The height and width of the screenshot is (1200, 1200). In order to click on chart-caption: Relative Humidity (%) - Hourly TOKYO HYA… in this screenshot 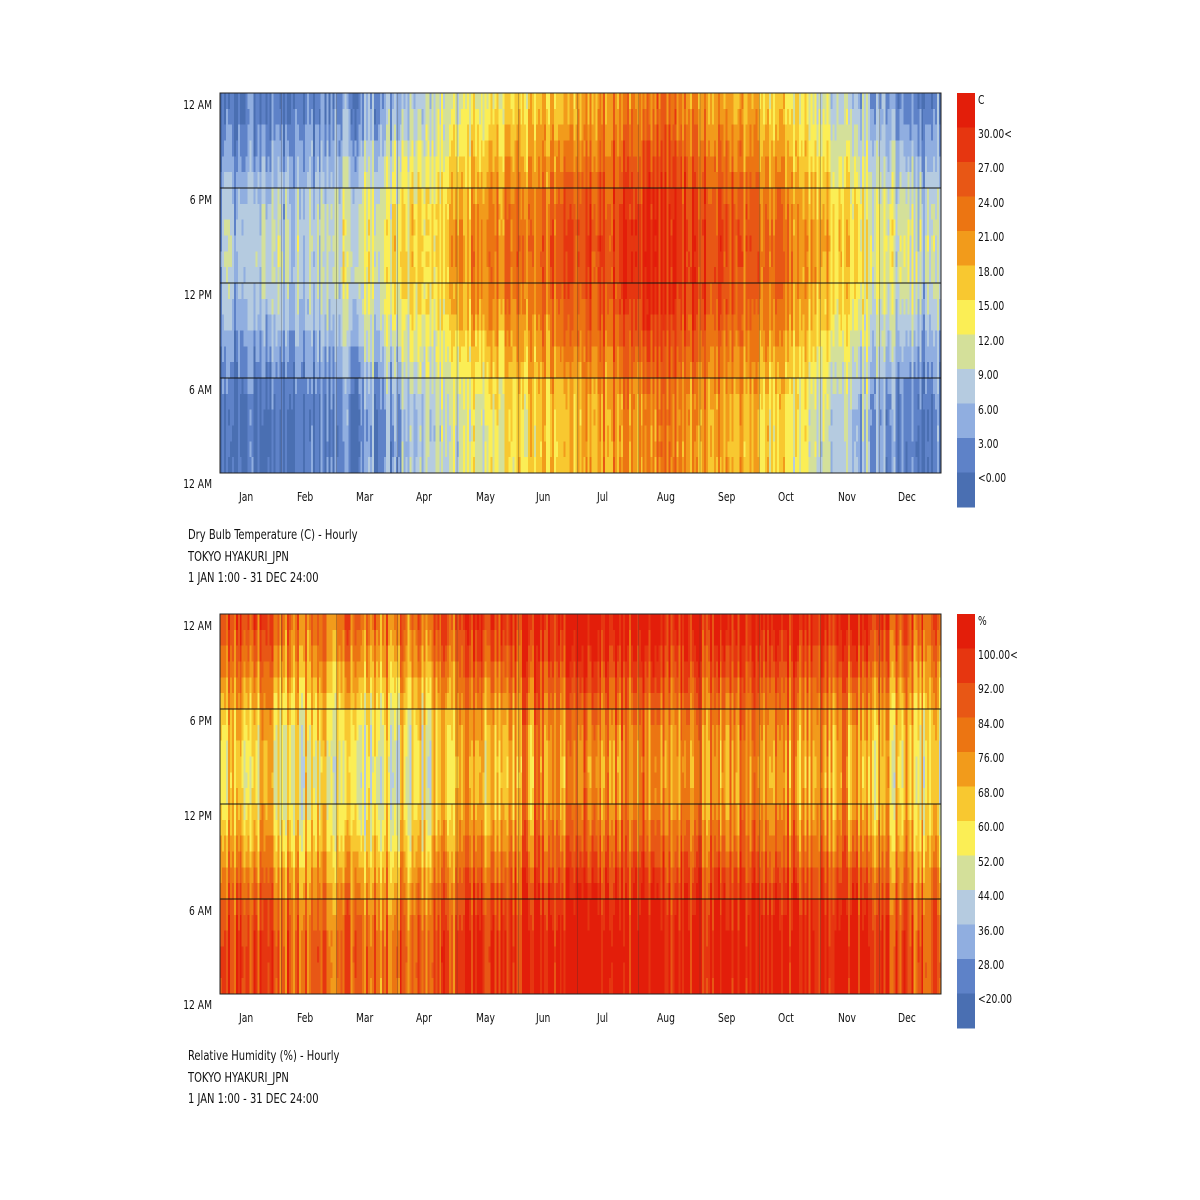, I will do `click(263, 1078)`.